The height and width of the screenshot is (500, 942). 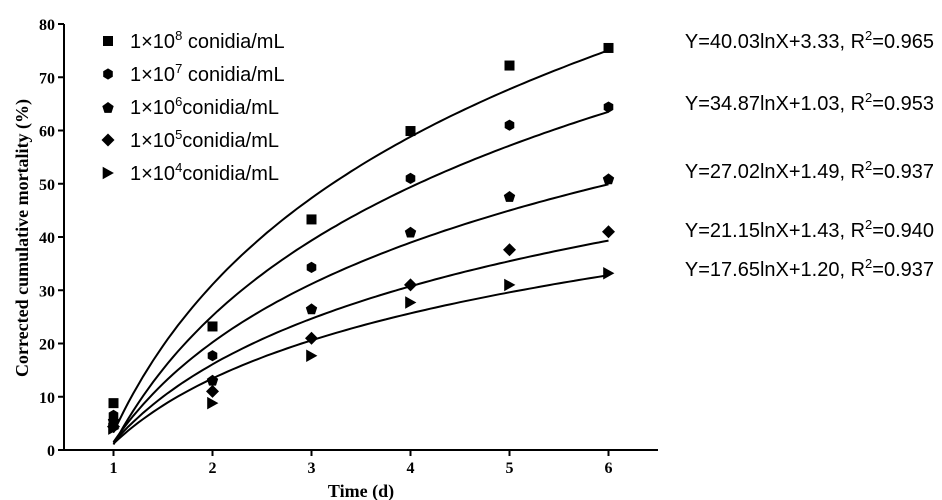 I want to click on x-tick-label: 5, so click(x=510, y=468).